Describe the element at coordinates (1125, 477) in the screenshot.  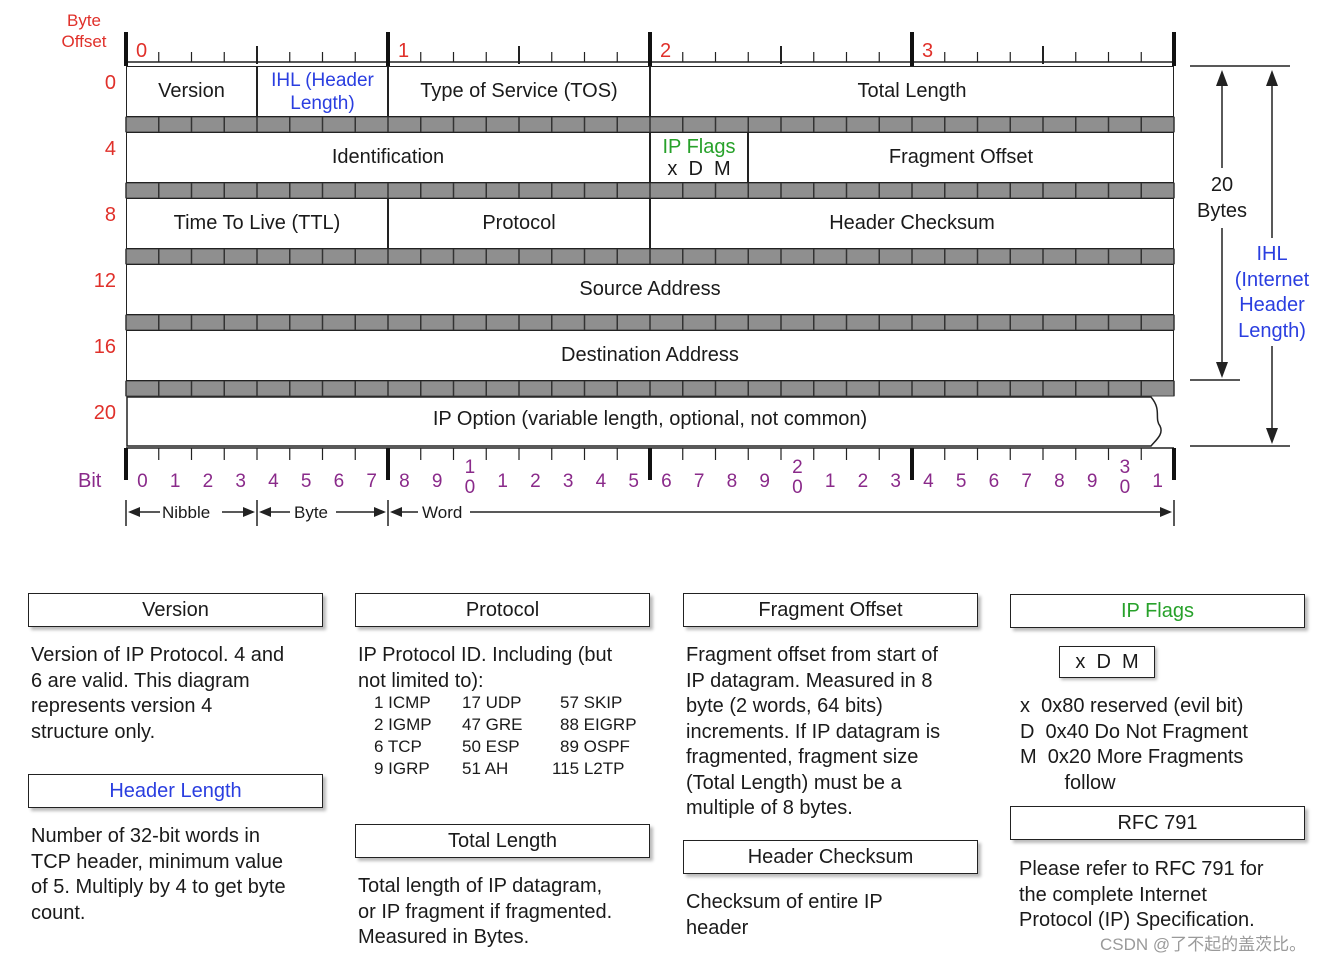
I see `bit-number: 3 0` at that location.